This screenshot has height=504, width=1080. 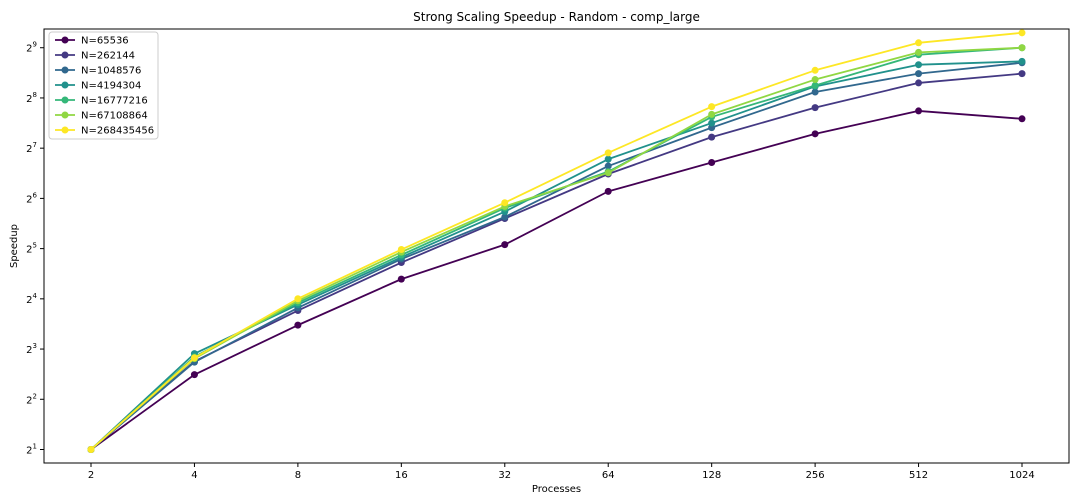 I want to click on legend-label: N=4194304, so click(x=111, y=86).